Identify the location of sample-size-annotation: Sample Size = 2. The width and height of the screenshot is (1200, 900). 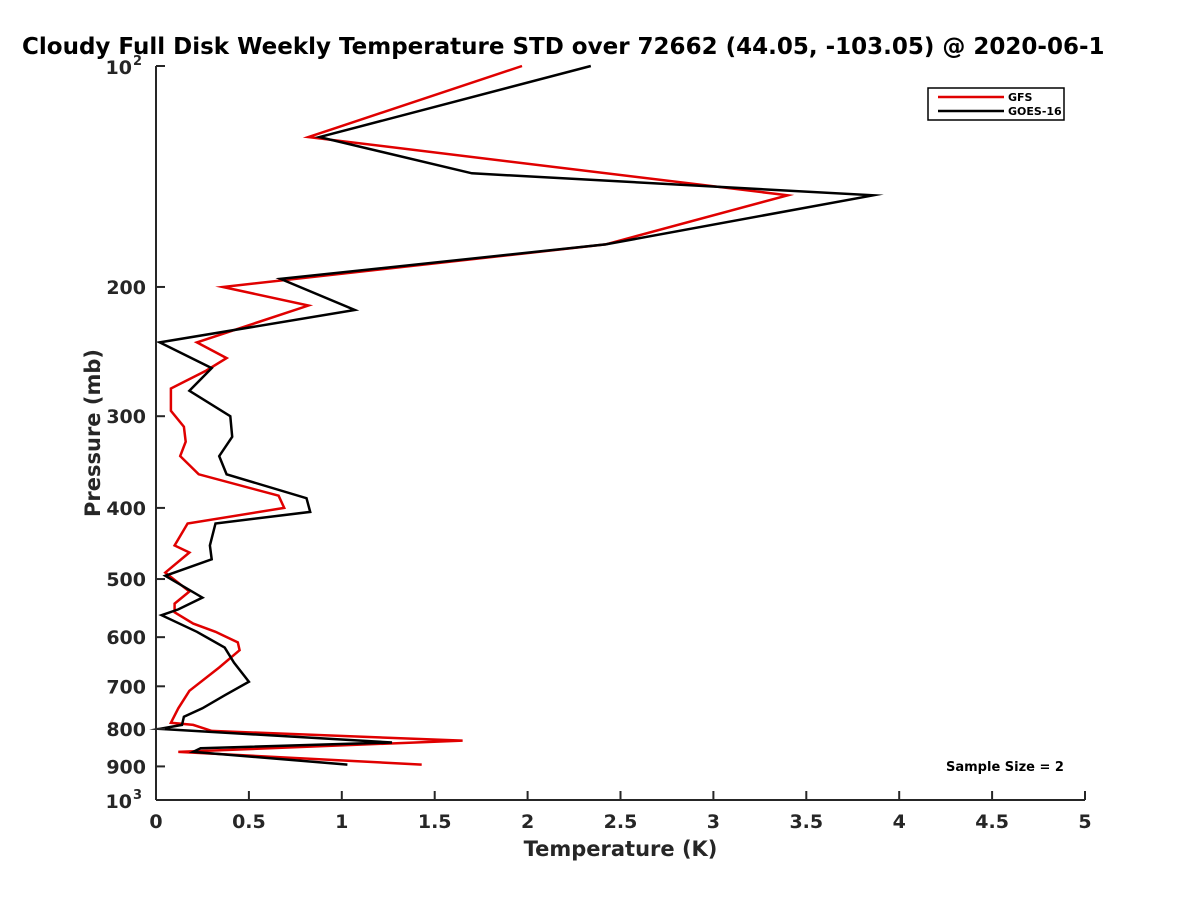
(1005, 767).